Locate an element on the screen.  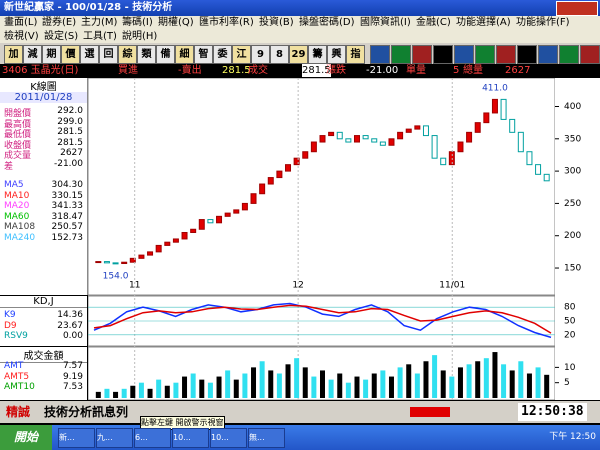
kd-line is located at coordinates (322, 320).